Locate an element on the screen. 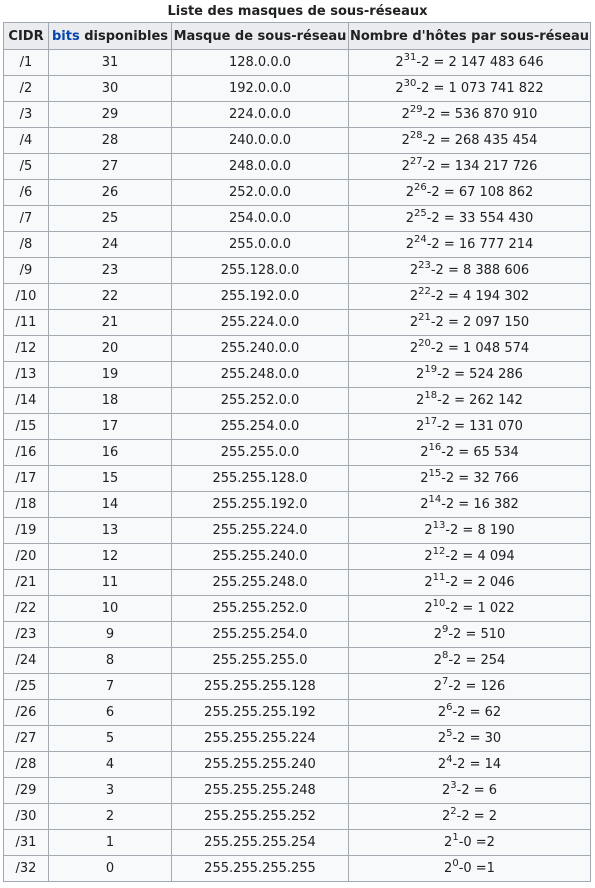  mask-value: 255.240.0.0 is located at coordinates (260, 348).